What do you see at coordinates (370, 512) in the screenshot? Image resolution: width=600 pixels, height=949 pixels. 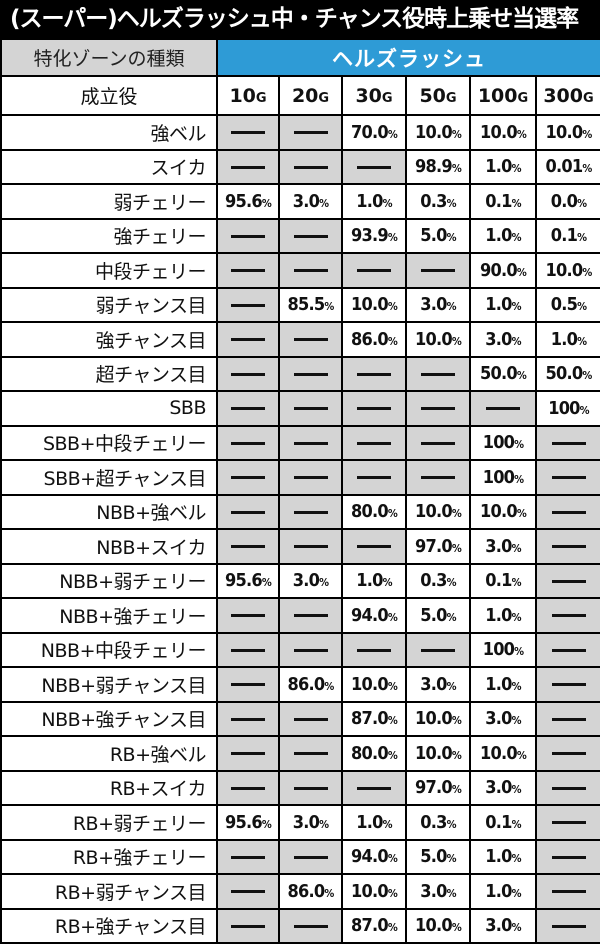 I see `rate-value: 80.0` at bounding box center [370, 512].